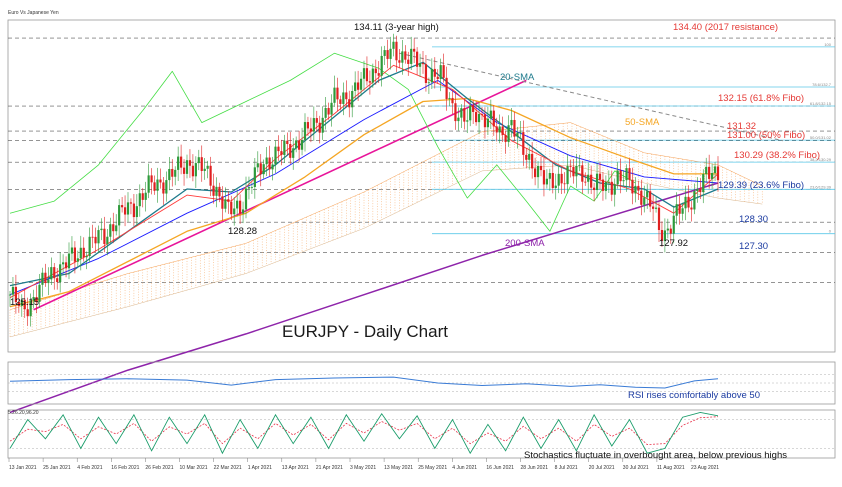 The width and height of the screenshot is (842, 487). What do you see at coordinates (364, 433) in the screenshot?
I see `stoch-k-line` at bounding box center [364, 433].